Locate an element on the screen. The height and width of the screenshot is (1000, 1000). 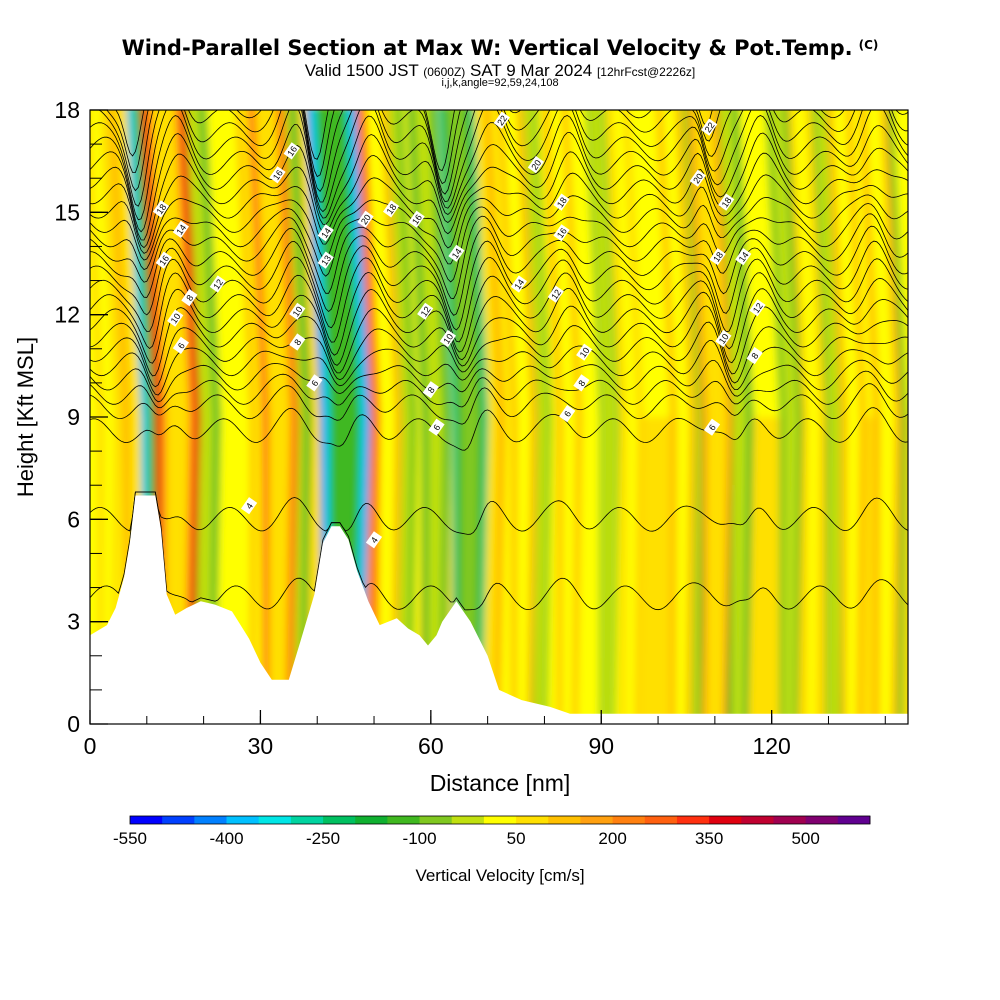
chart-params: i,j,k,angle=92,59,24,108 is located at coordinates (500, 83).